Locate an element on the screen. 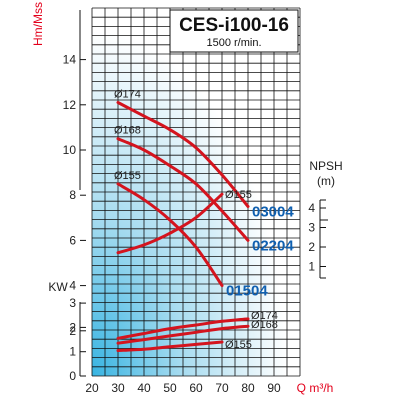 Image resolution: width=400 pixels, height=400 pixels. power-tick-label: 0 is located at coordinates (72, 376).